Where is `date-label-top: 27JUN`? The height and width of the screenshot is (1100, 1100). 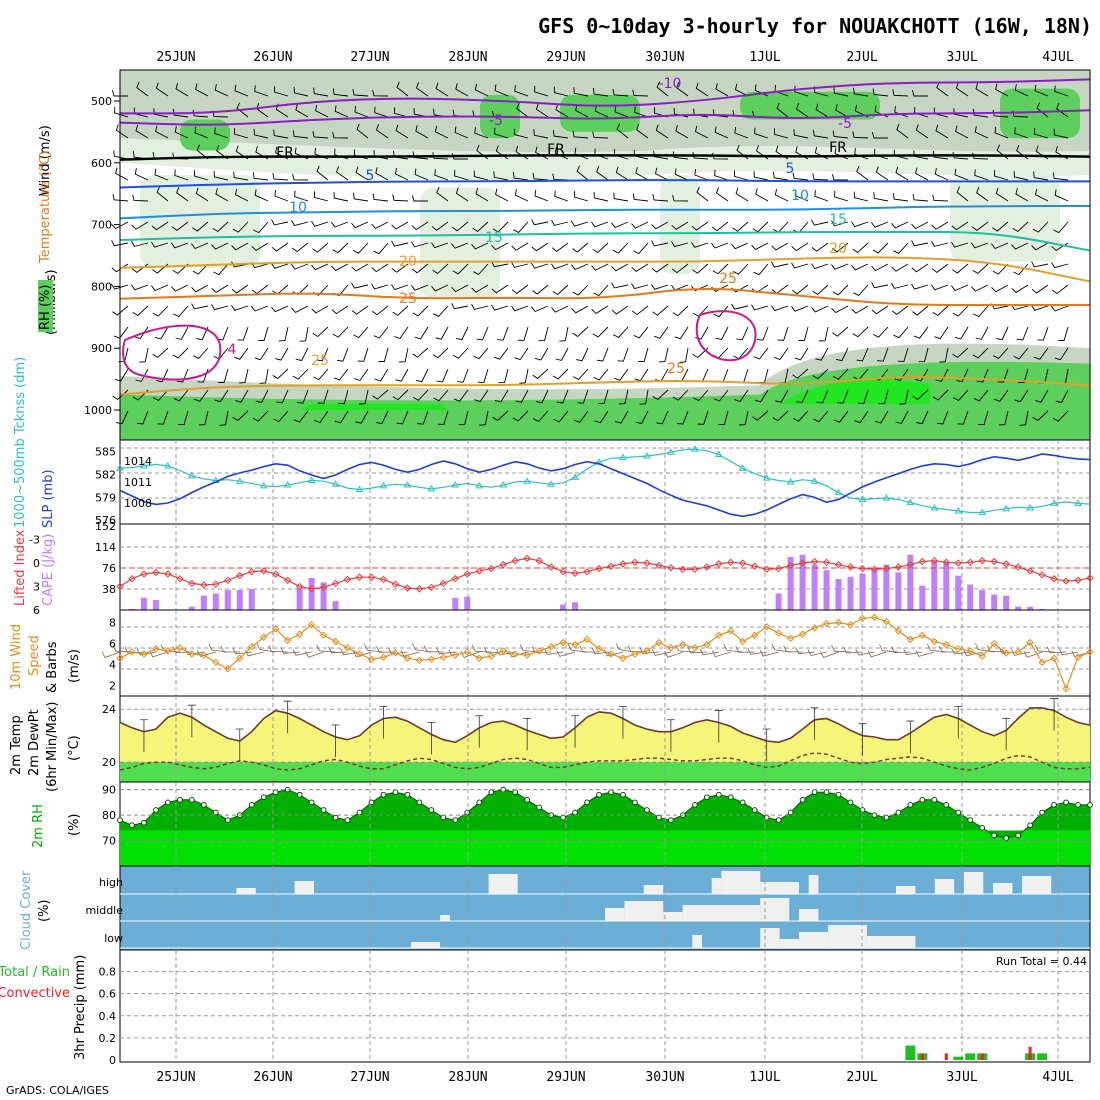 date-label-top: 27JUN is located at coordinates (369, 57).